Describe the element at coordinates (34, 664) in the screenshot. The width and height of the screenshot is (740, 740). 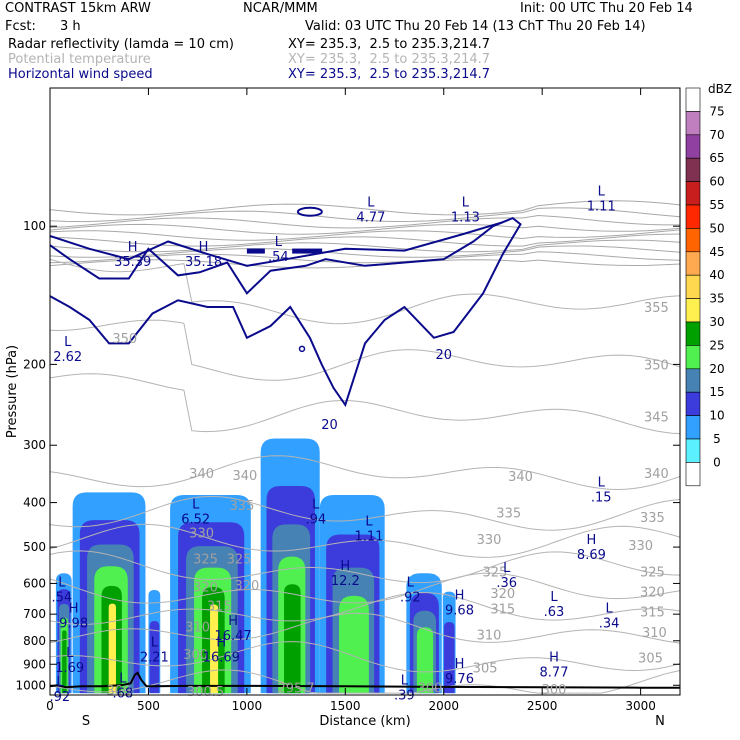
I see `y-tick-label: 900` at that location.